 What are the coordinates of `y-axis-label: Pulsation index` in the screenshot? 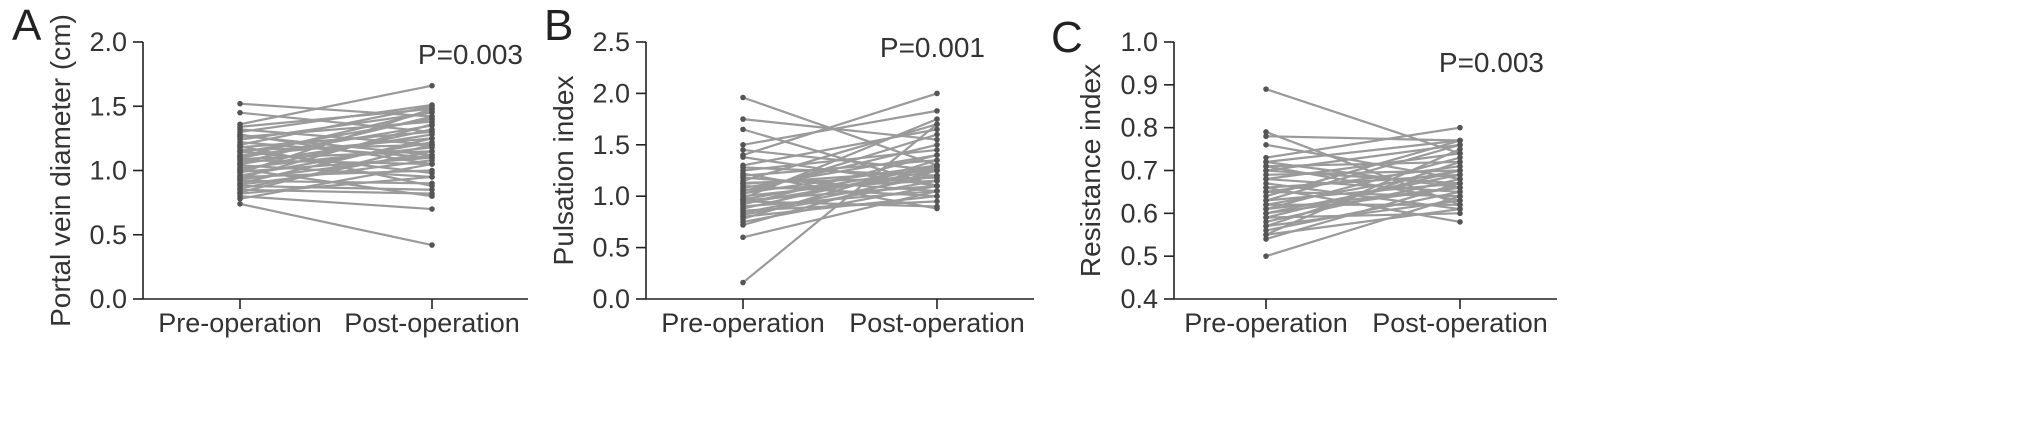 It's located at (563, 171).